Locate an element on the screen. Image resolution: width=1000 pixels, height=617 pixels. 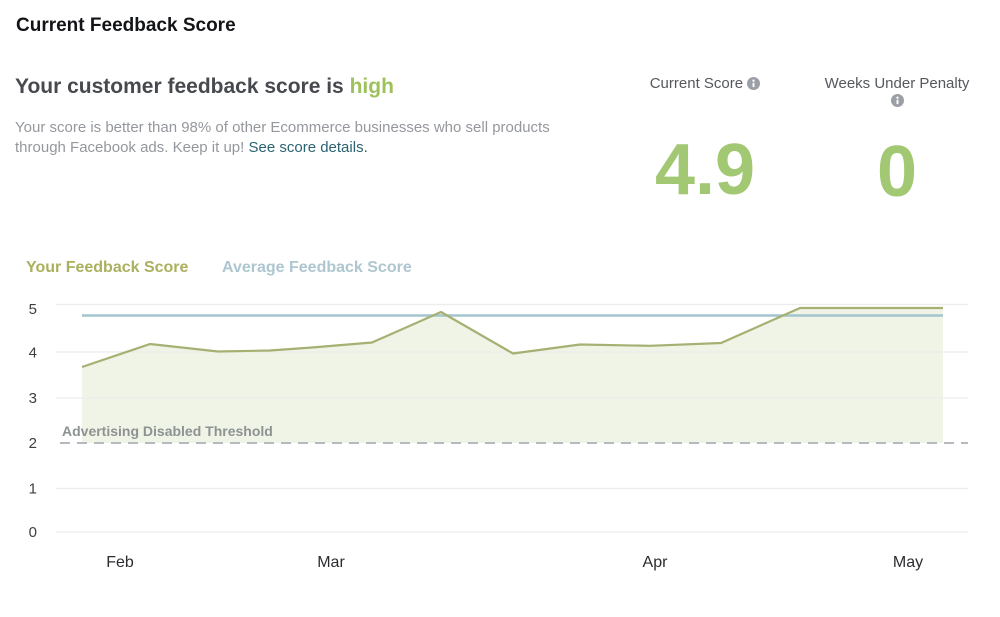
svg-text: Apr is located at coordinates (656, 562).